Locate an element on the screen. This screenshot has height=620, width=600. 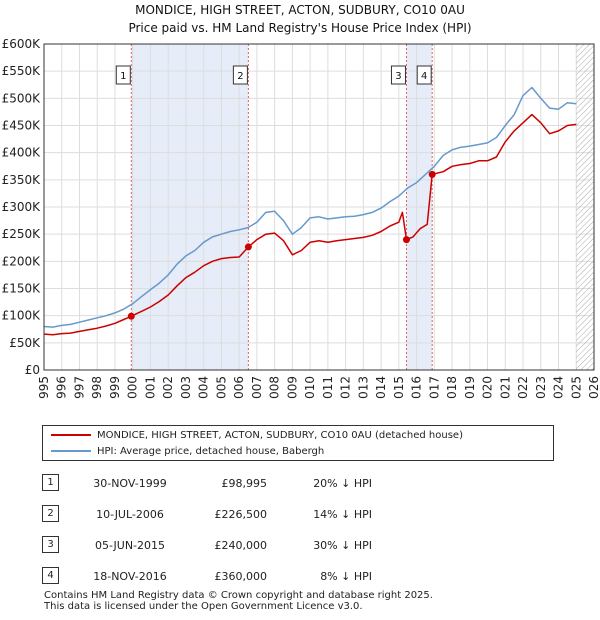
legend-swatch-property is located at coordinates (71, 435).